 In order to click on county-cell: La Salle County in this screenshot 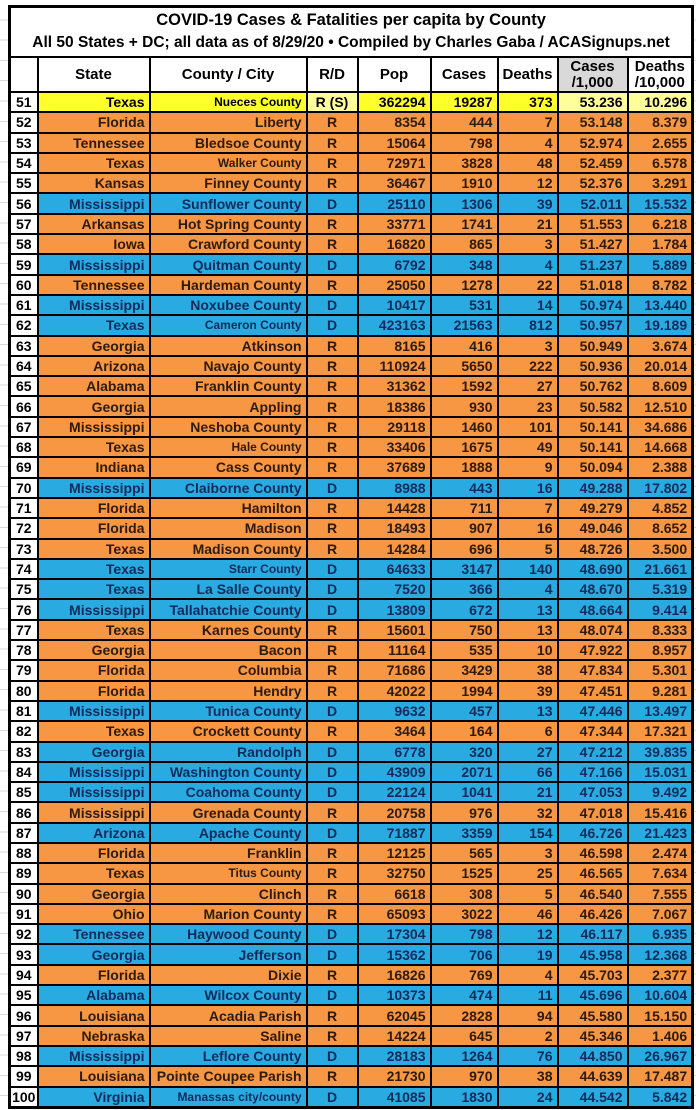, I will do `click(228, 589)`.